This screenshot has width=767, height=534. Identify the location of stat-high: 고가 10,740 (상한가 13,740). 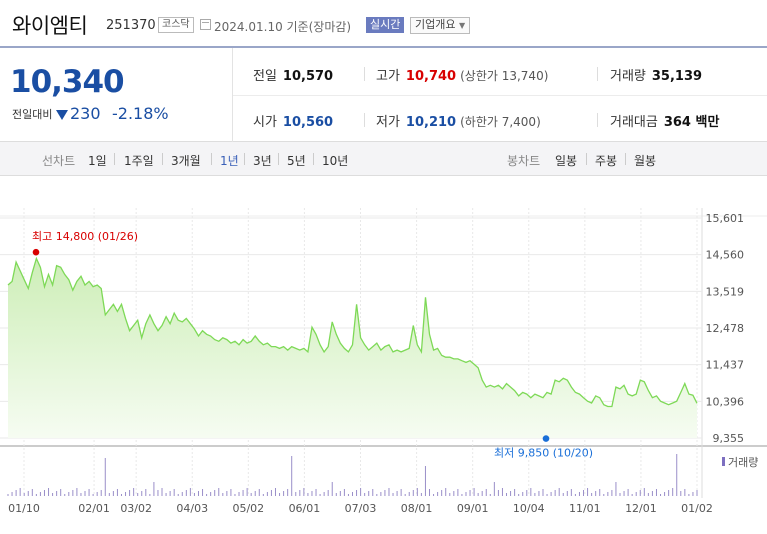
(462, 74).